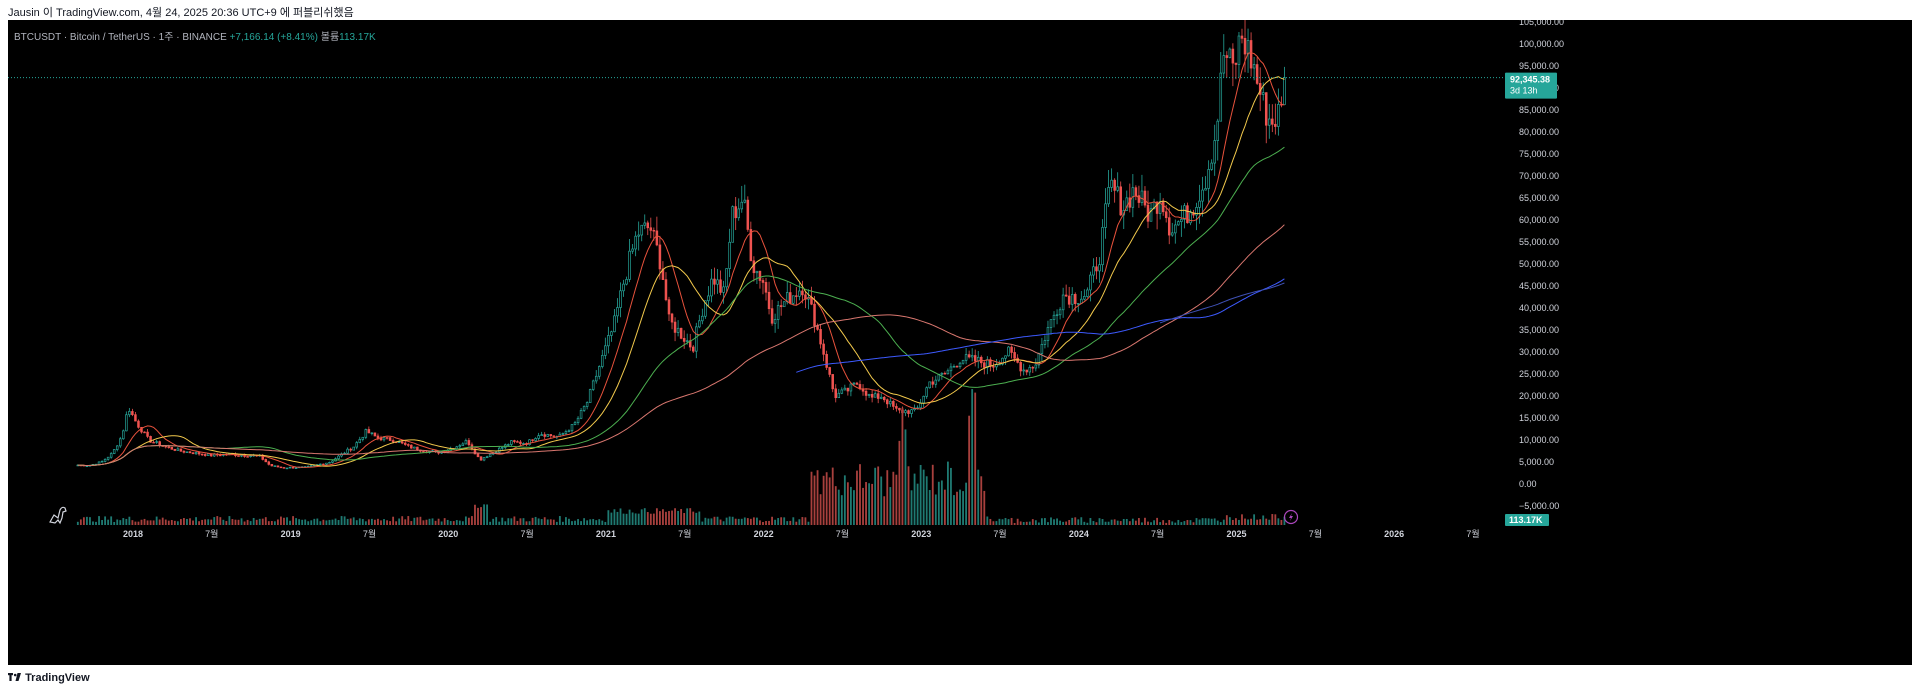 The height and width of the screenshot is (693, 1920). Describe the element at coordinates (1530, 80) in the screenshot. I see `last-price-label: 92,345.38` at that location.